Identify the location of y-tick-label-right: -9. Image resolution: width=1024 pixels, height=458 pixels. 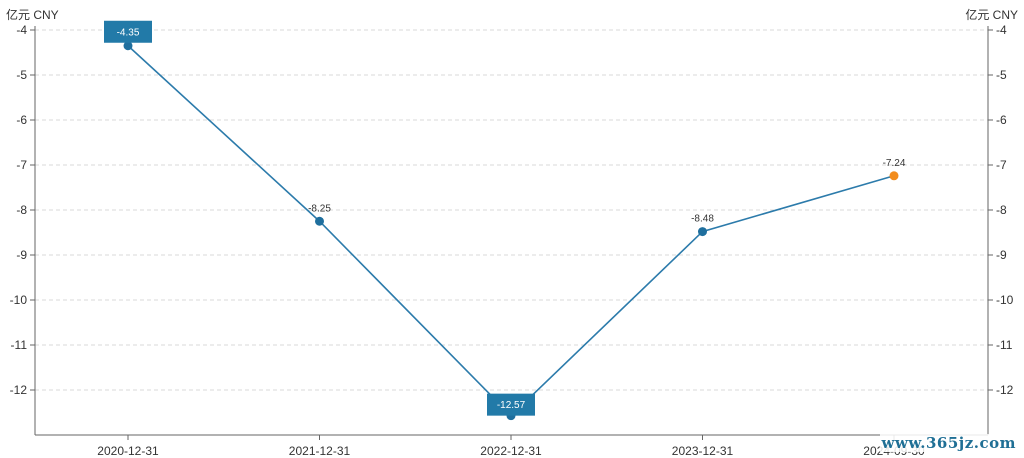
(1001, 255).